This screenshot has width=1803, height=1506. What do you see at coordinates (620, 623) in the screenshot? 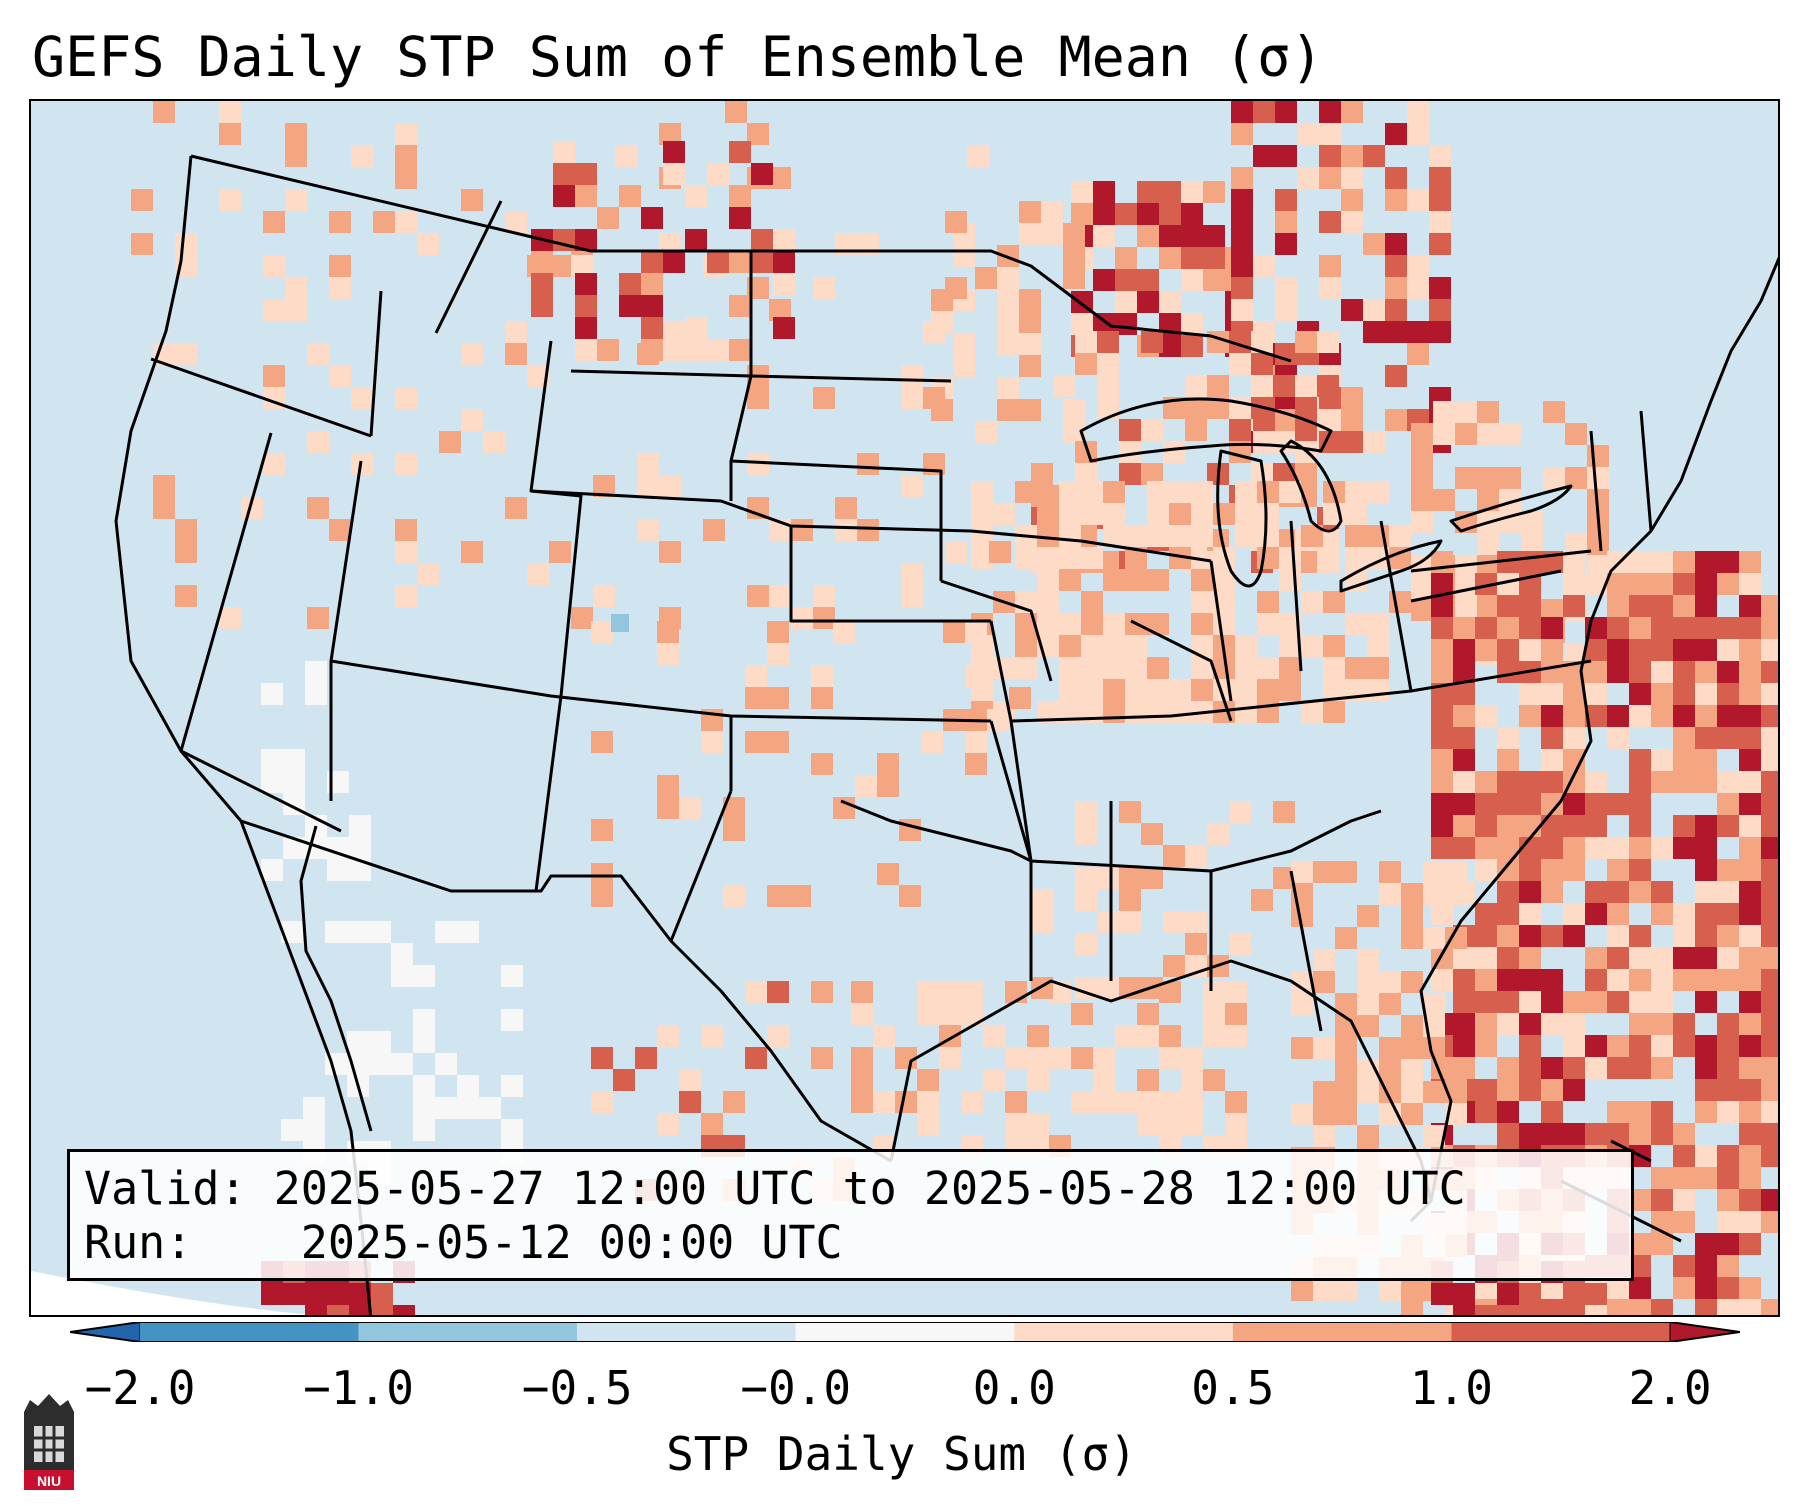
I see `stp-cell-negative` at bounding box center [620, 623].